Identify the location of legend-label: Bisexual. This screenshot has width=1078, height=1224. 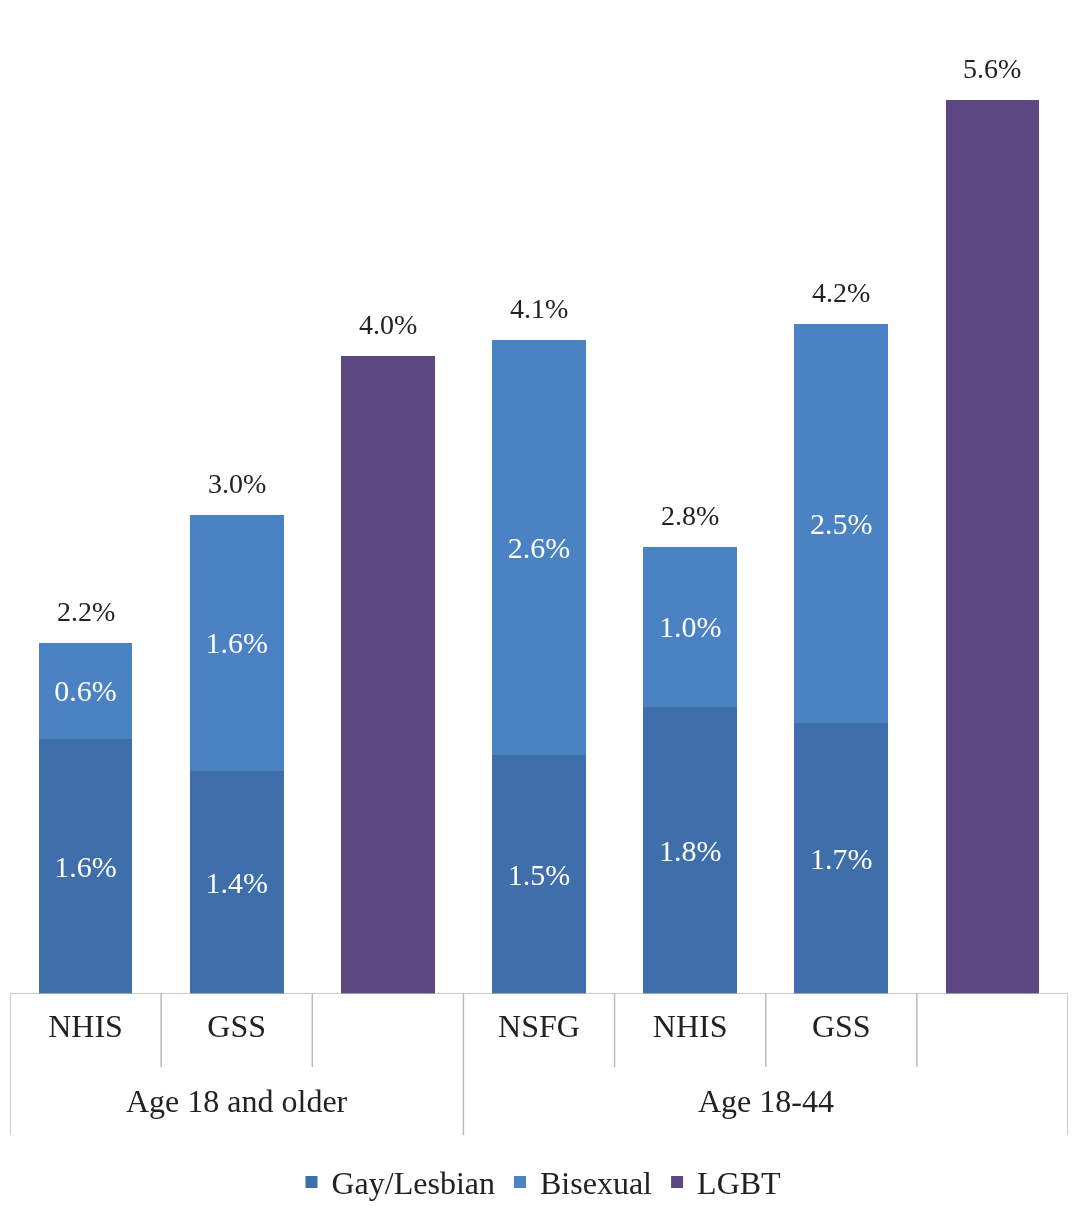
(596, 1183).